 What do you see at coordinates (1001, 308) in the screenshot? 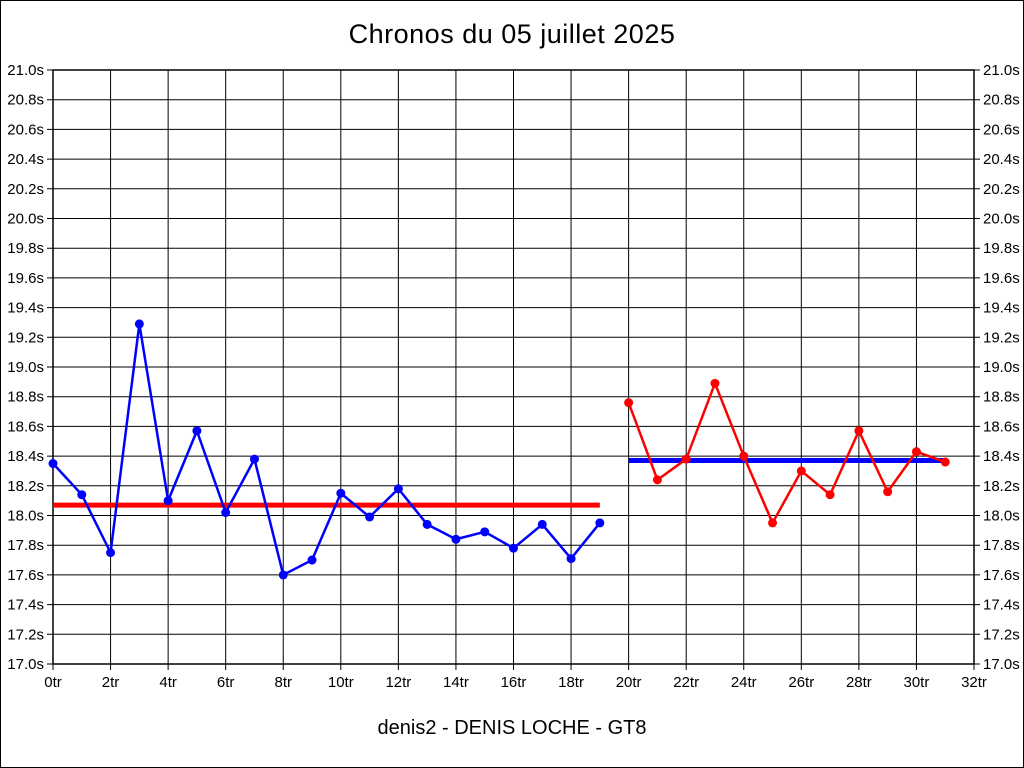
I see `y-axis-tick-label-right: 19.4s` at bounding box center [1001, 308].